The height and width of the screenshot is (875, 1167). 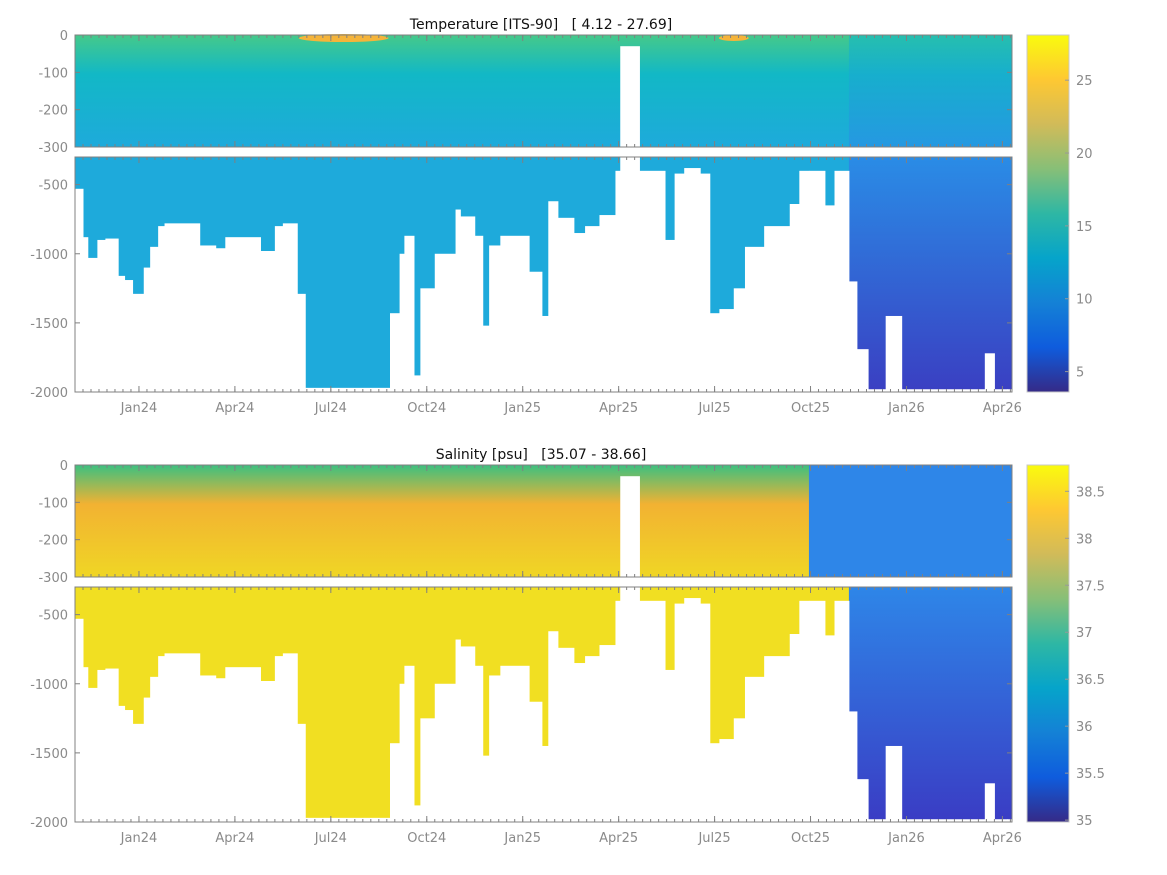 What do you see at coordinates (1080, 373) in the screenshot?
I see `colorbar-tick-label: 5` at bounding box center [1080, 373].